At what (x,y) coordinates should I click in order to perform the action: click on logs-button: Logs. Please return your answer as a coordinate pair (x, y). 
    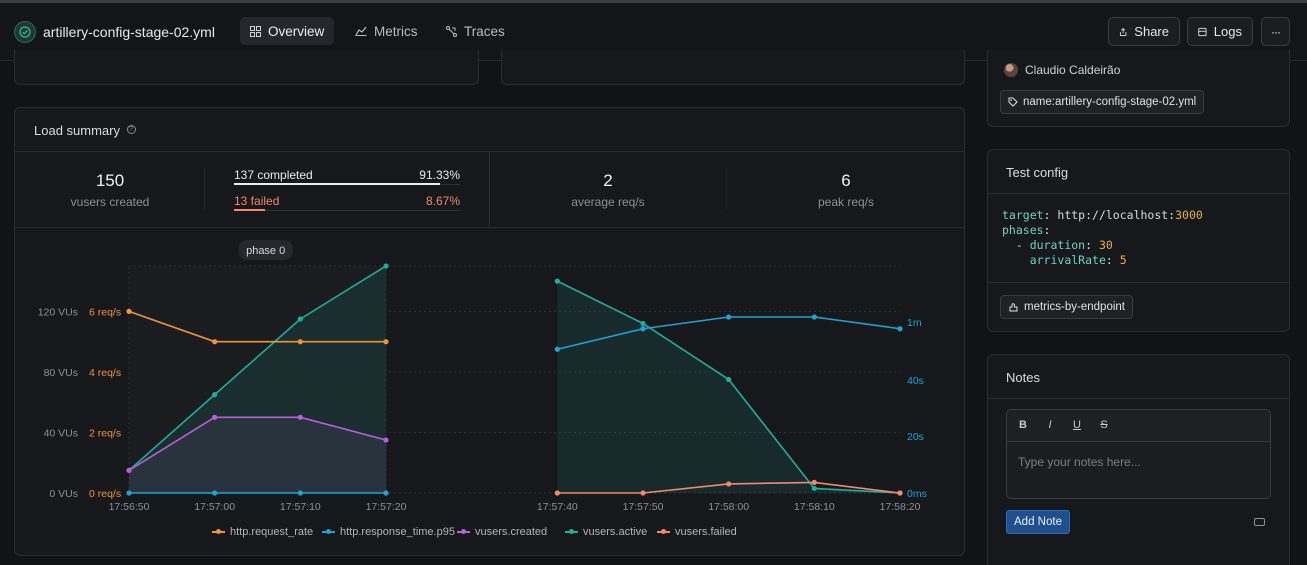
    Looking at the image, I should click on (1220, 31).